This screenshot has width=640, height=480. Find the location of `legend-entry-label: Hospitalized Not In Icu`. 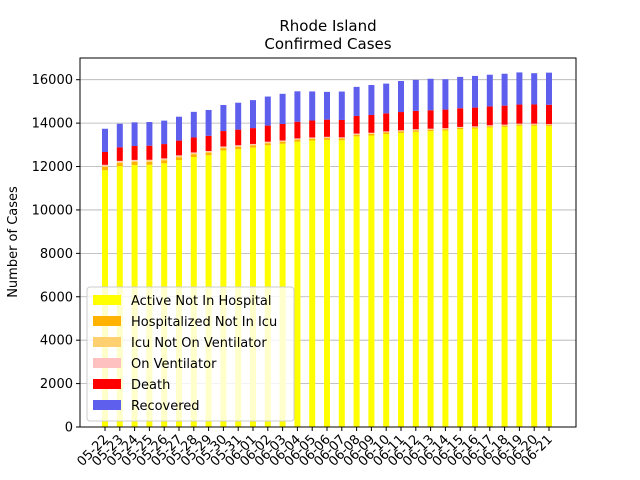

legend-entry-label: Hospitalized Not In Icu is located at coordinates (204, 322).